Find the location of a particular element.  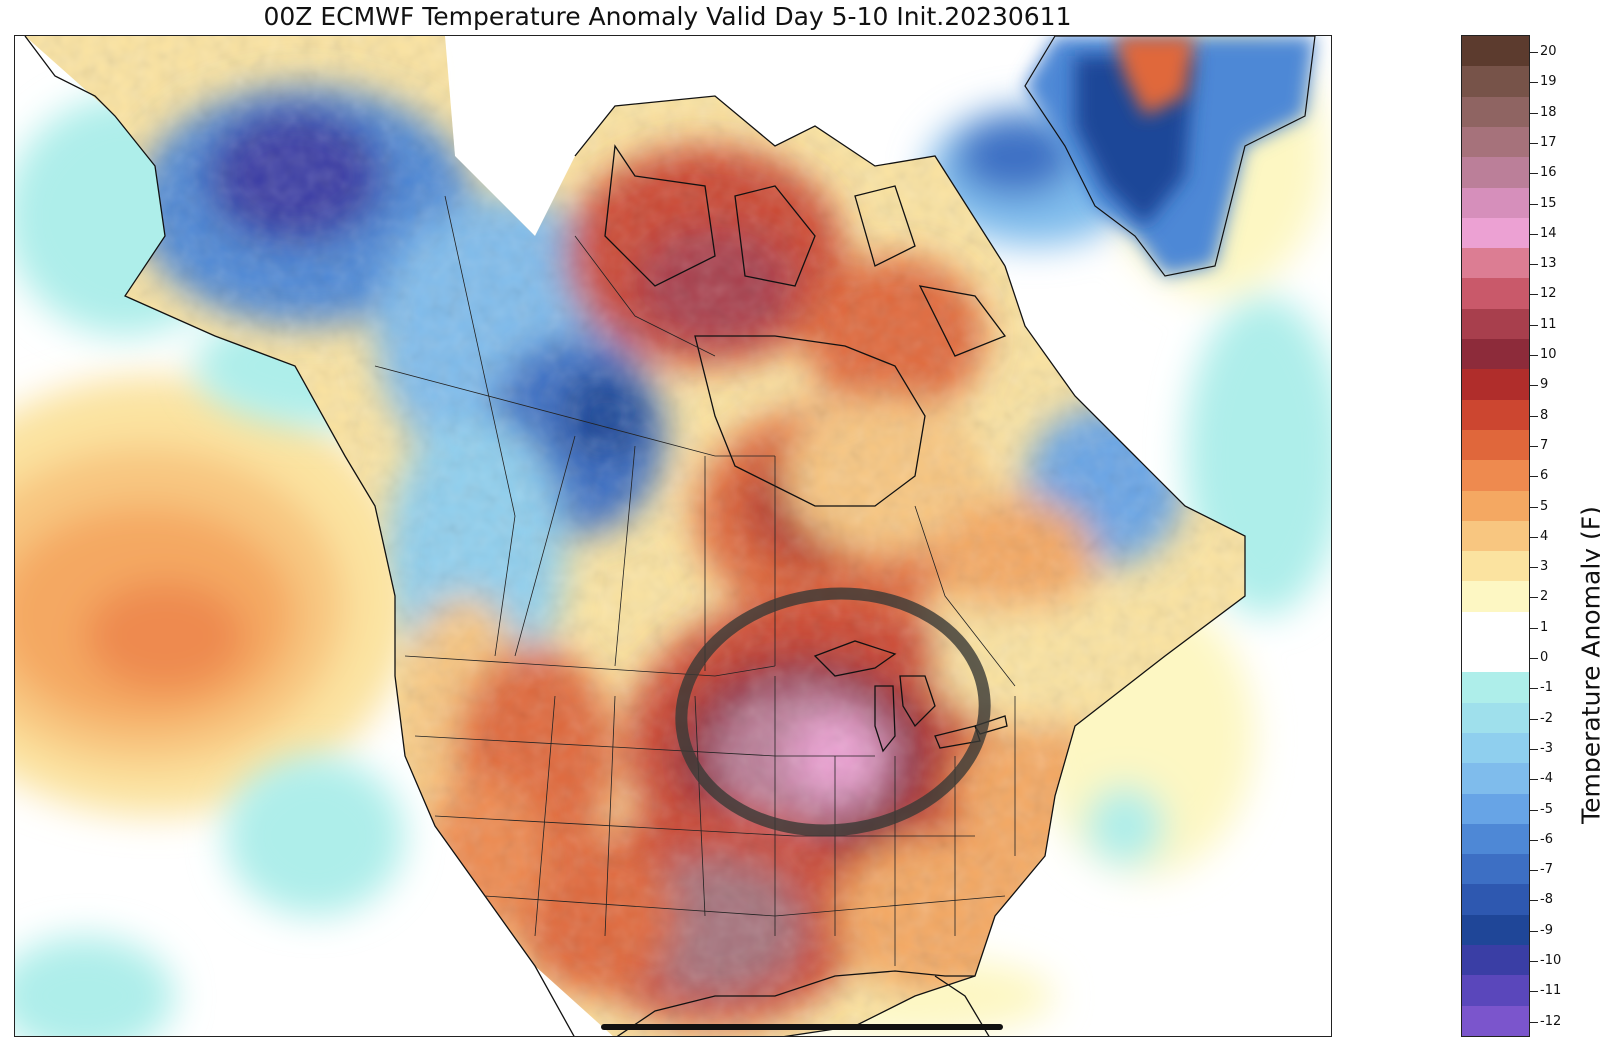

colorbar-tick-label: -11 is located at coordinates (1551, 991).